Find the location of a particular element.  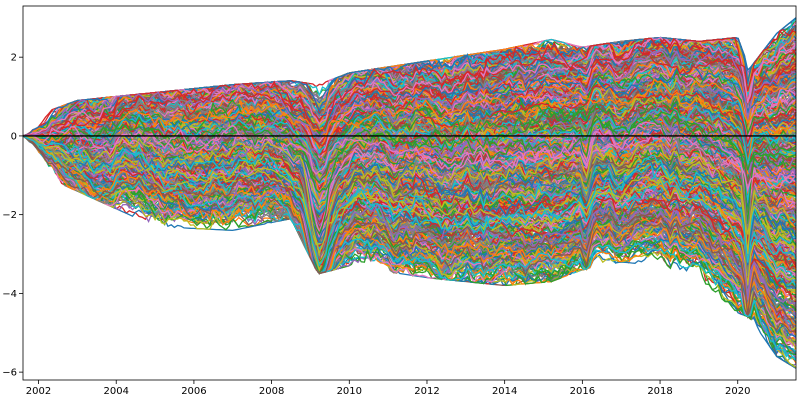

x-tick-label: 2020 is located at coordinates (737, 391).